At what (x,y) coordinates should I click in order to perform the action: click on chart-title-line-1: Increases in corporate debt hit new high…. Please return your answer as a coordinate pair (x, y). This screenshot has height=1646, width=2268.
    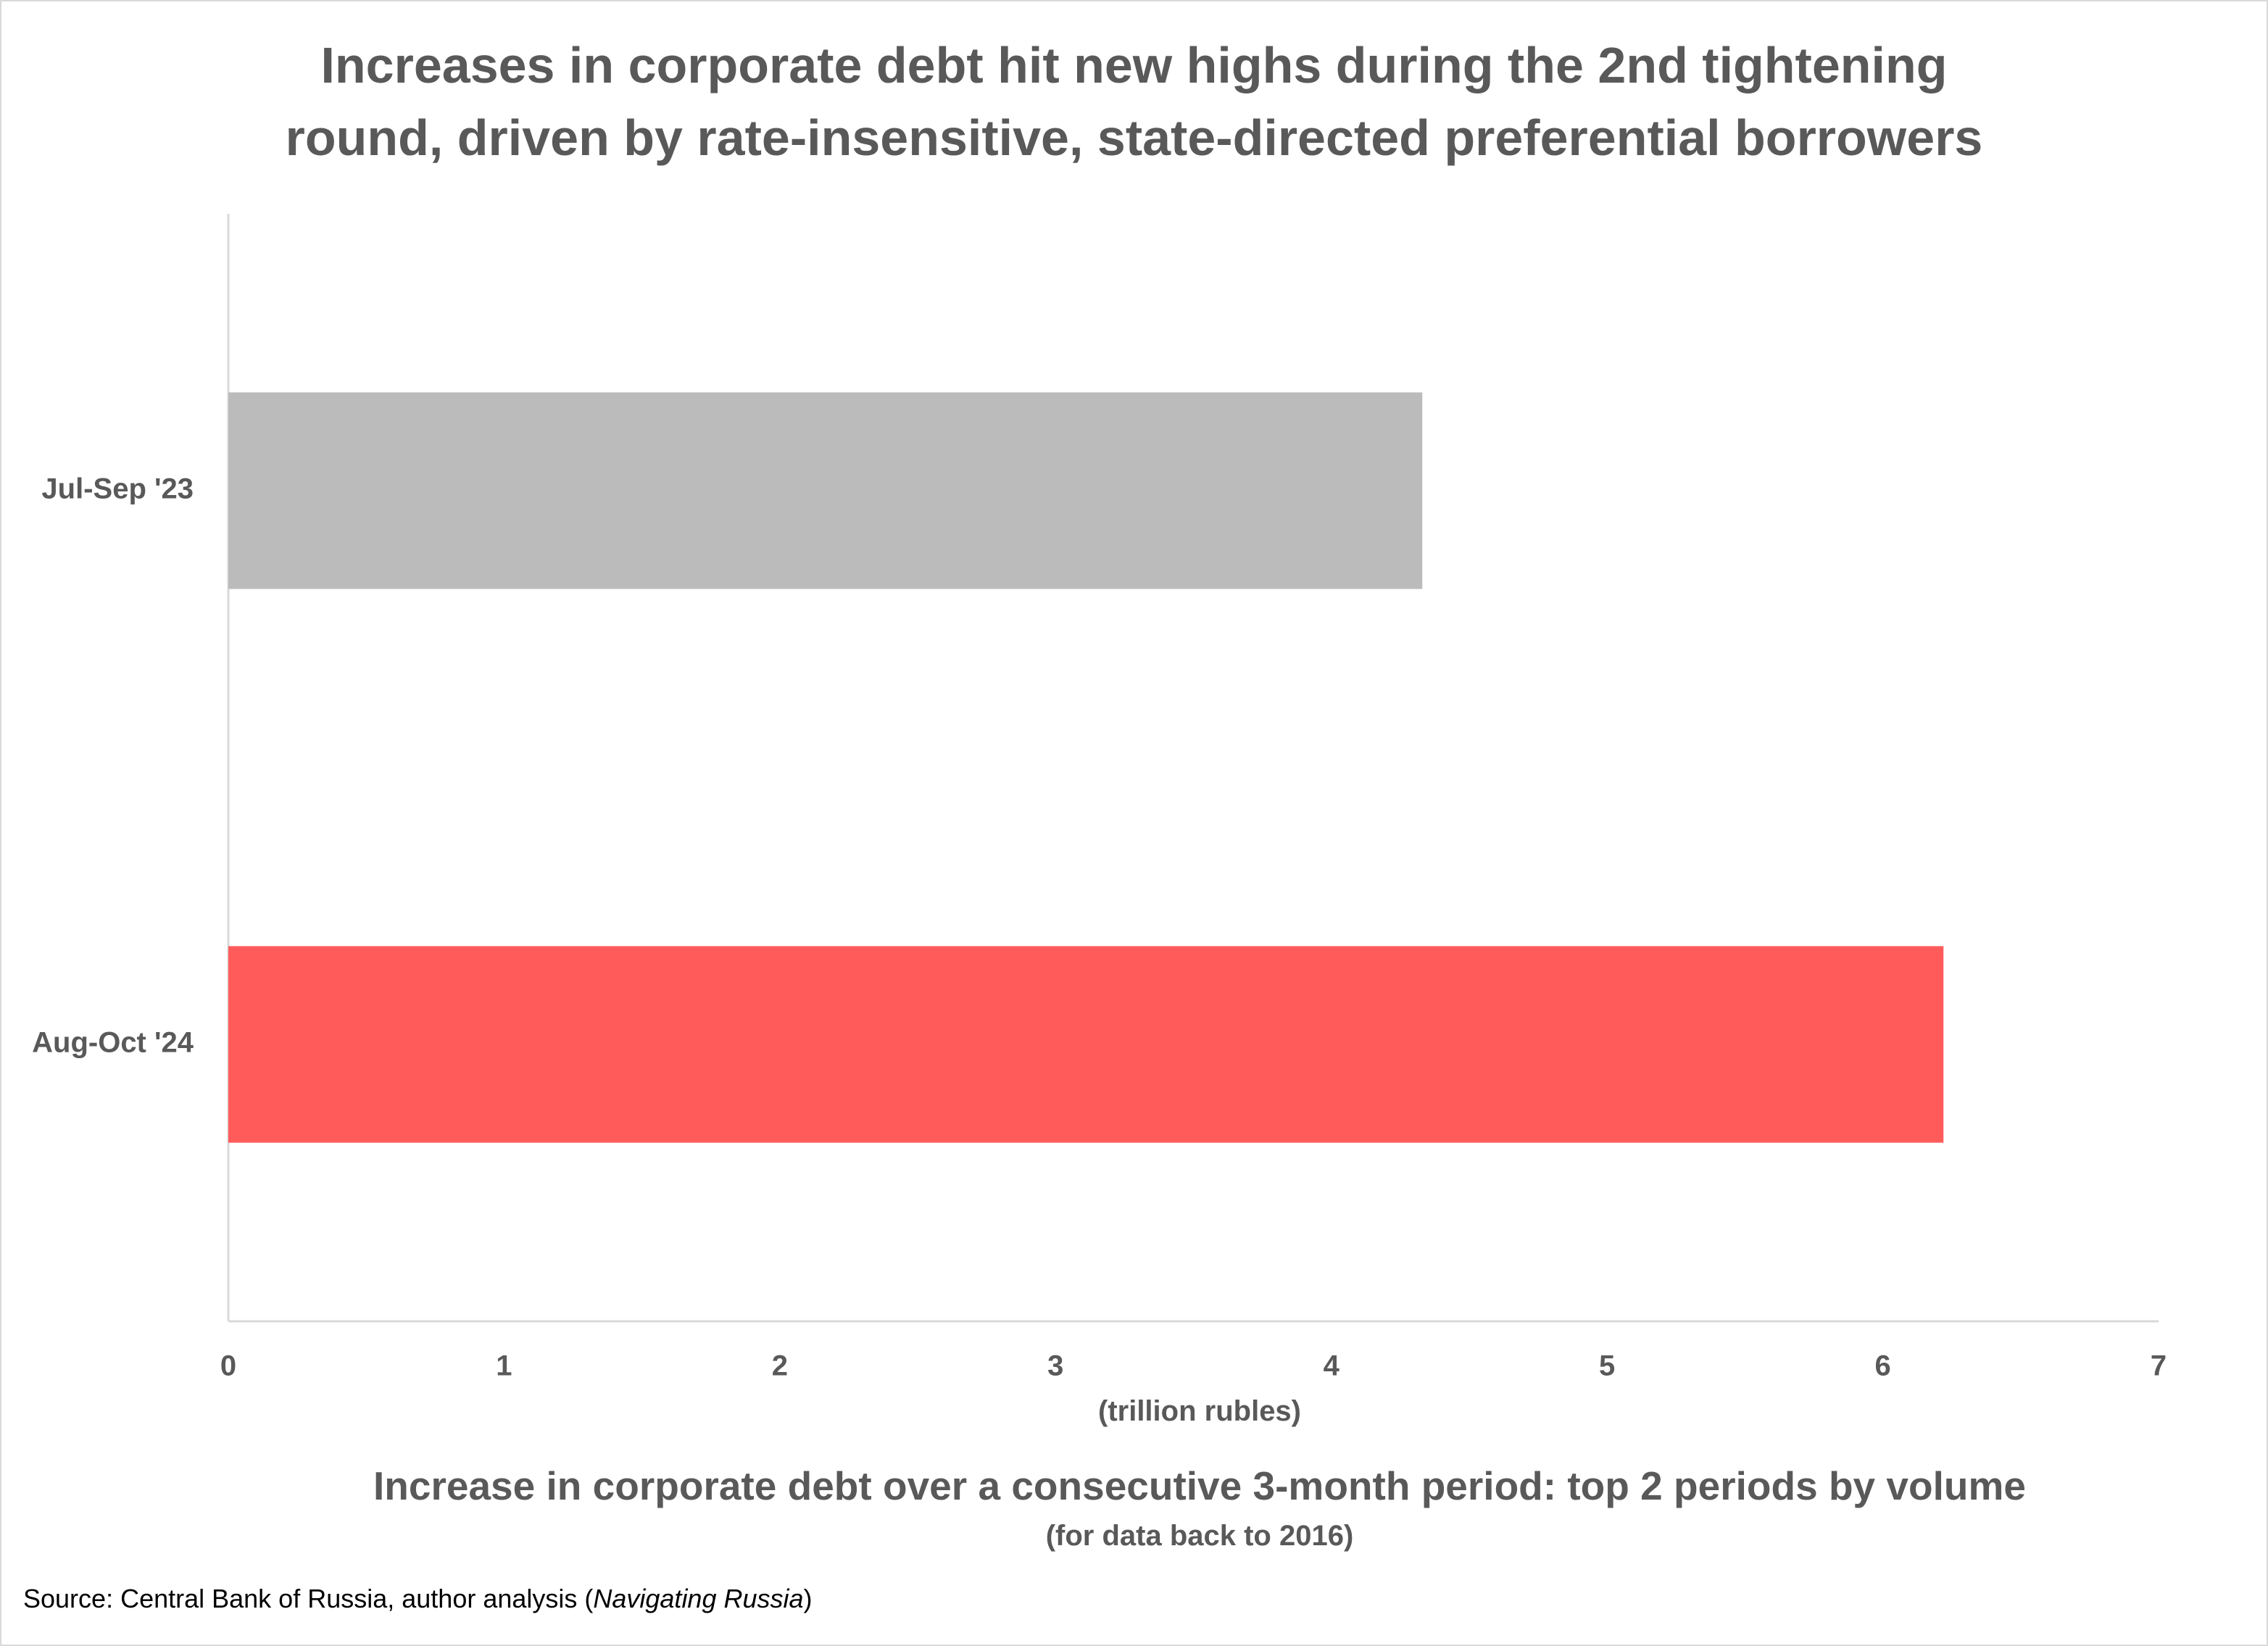
    Looking at the image, I should click on (1134, 65).